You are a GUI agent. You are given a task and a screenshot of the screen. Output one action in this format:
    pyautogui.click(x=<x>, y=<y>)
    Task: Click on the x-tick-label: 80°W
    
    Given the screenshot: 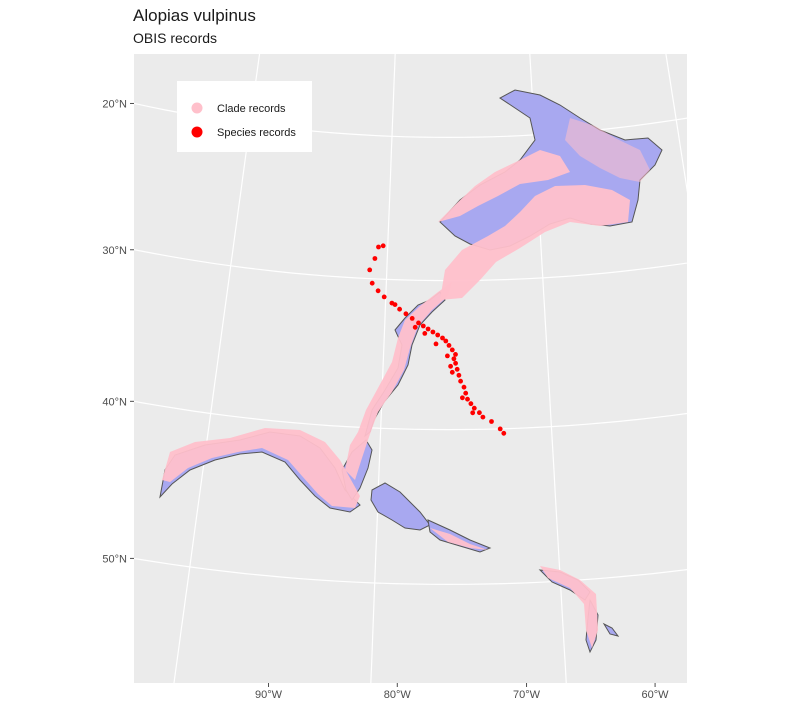 What is the action you would take?
    pyautogui.click(x=398, y=695)
    